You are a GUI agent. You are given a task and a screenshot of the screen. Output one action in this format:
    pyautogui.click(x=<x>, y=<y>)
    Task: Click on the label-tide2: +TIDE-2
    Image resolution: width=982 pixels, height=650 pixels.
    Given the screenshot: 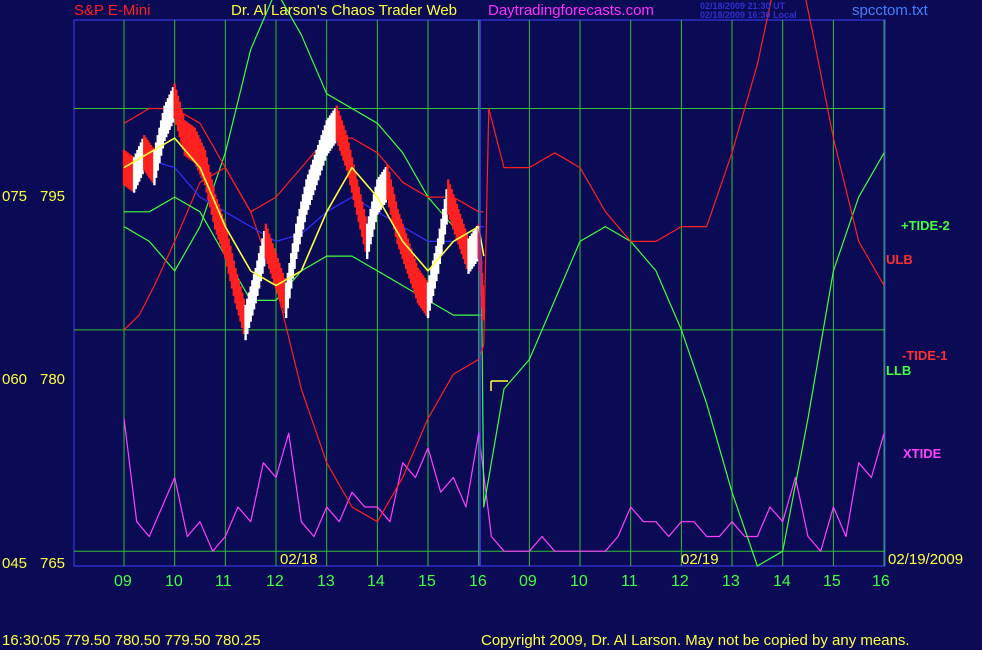 What is the action you would take?
    pyautogui.click(x=925, y=225)
    